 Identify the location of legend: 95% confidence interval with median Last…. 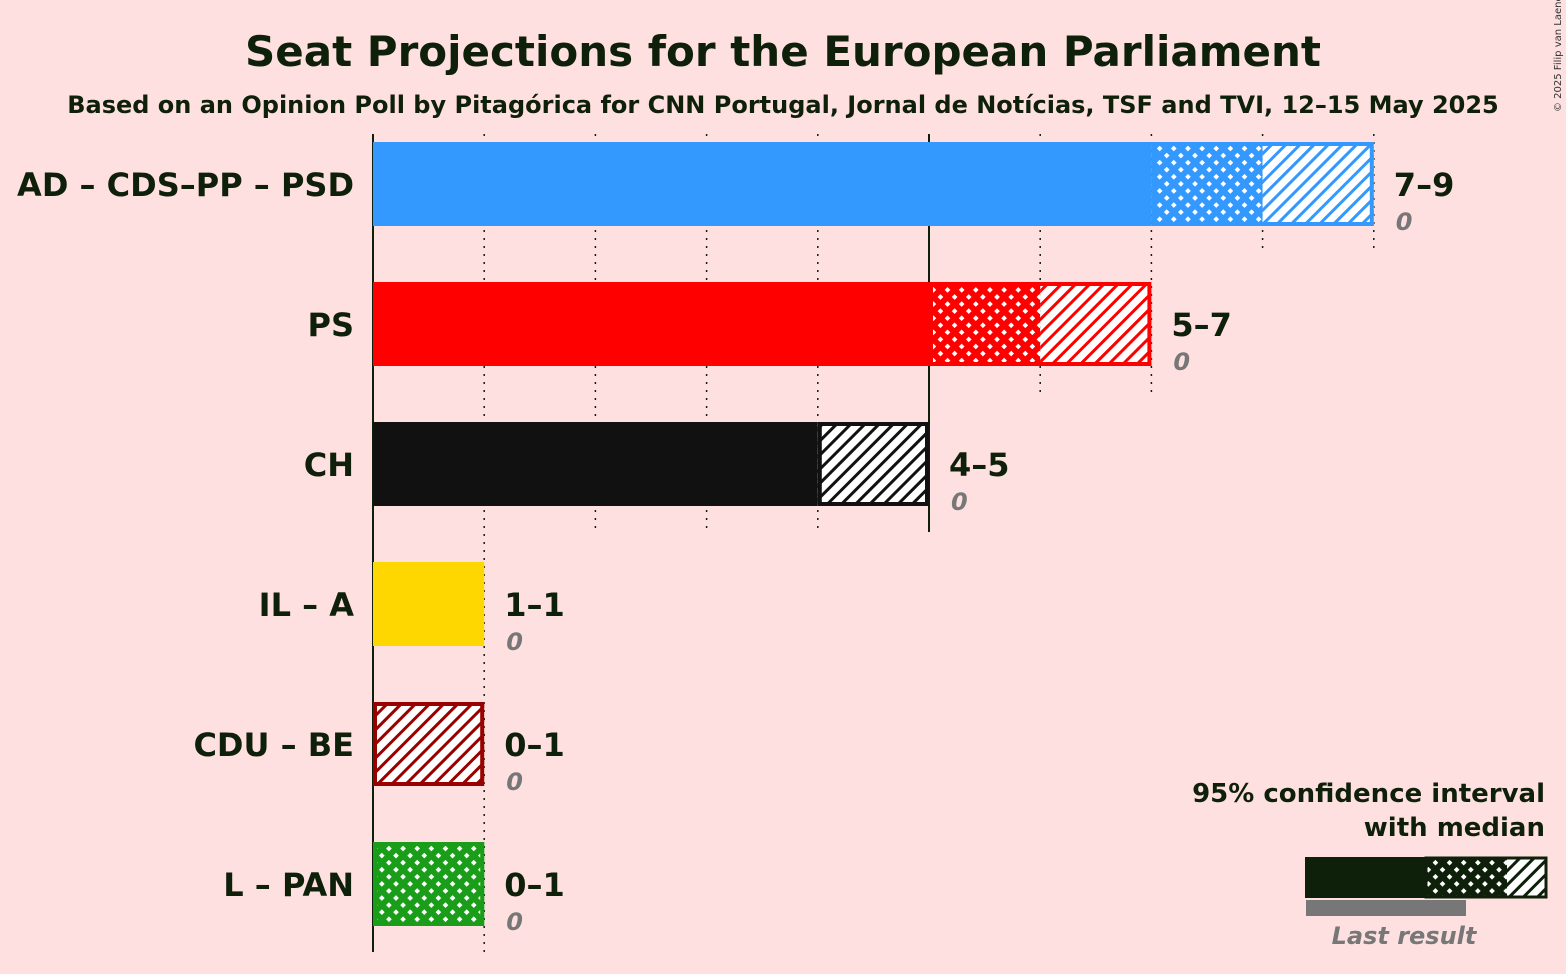
(1370, 864).